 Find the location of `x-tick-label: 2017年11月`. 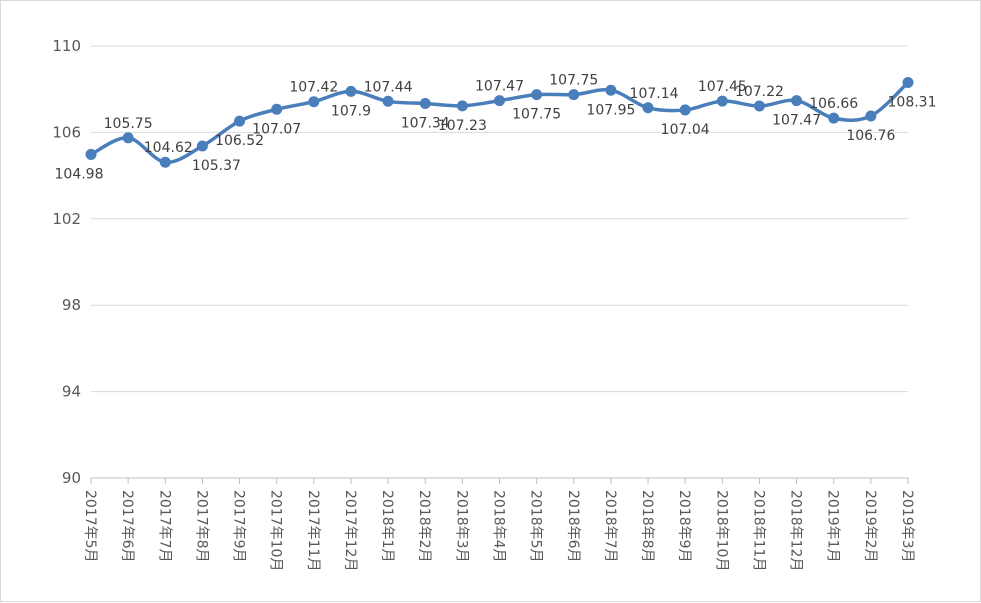

x-tick-label: 2017年11月 is located at coordinates (313, 530).